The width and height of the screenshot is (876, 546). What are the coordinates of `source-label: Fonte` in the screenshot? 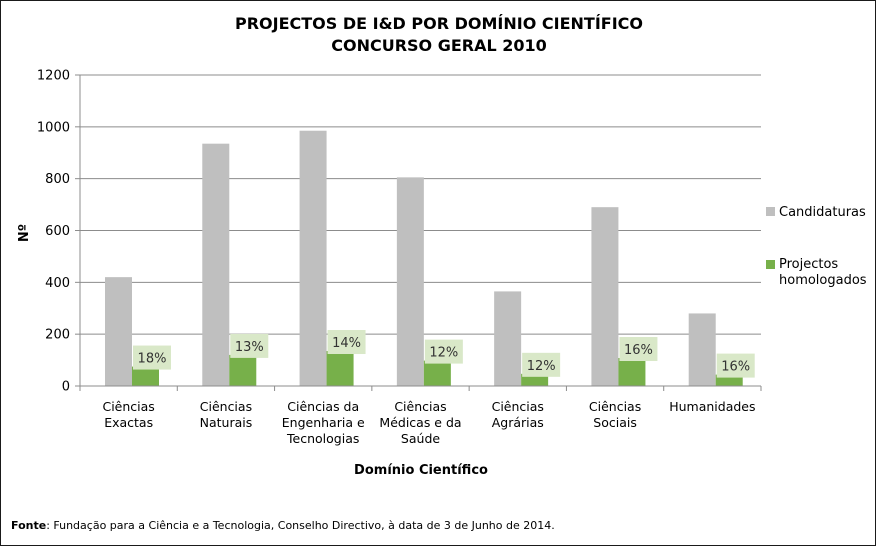 It's located at (29, 525).